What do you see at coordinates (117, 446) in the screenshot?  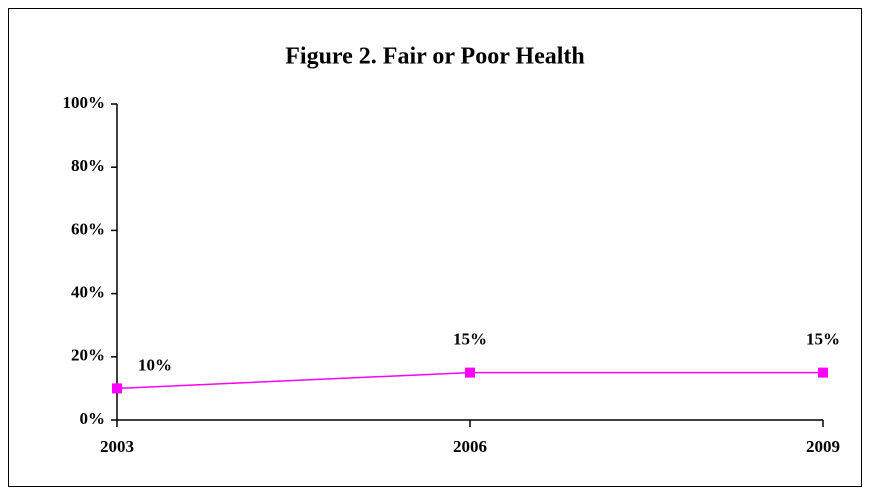 I see `x-tick-label: 2003` at bounding box center [117, 446].